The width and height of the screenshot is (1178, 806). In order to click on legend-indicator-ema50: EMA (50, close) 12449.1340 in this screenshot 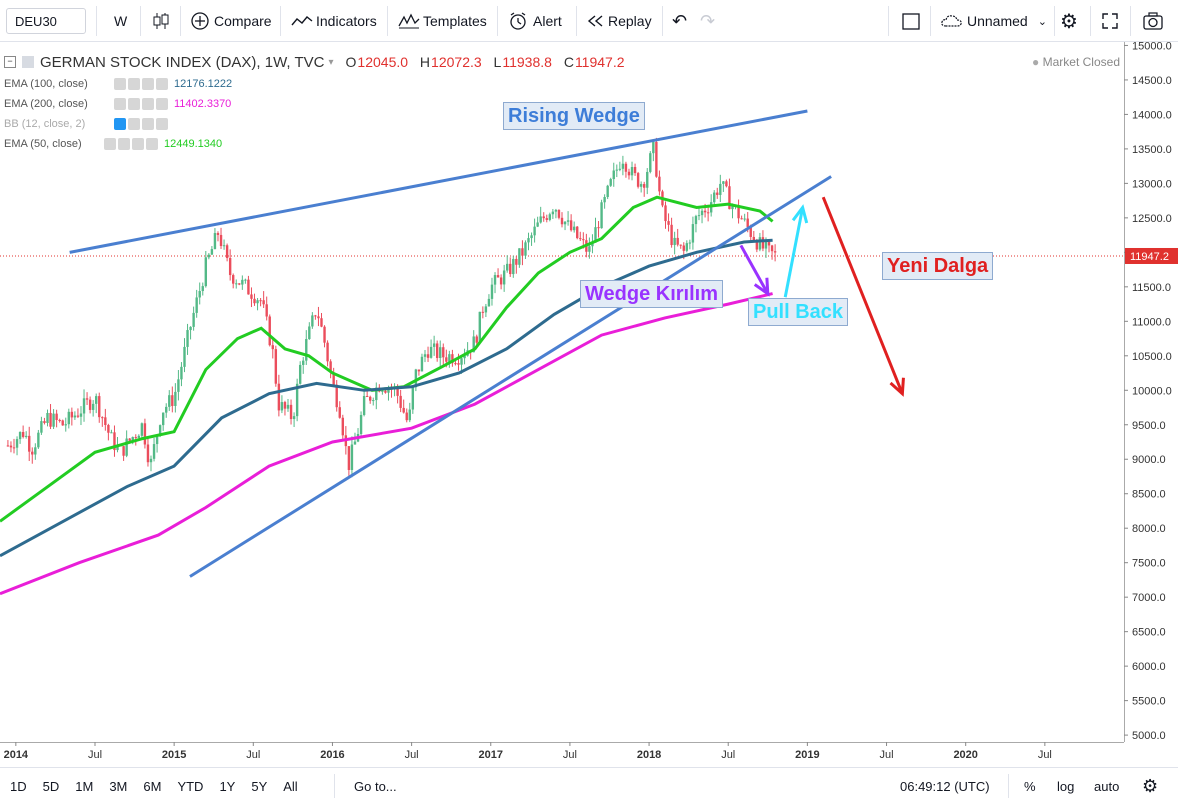, I will do `click(314, 144)`.